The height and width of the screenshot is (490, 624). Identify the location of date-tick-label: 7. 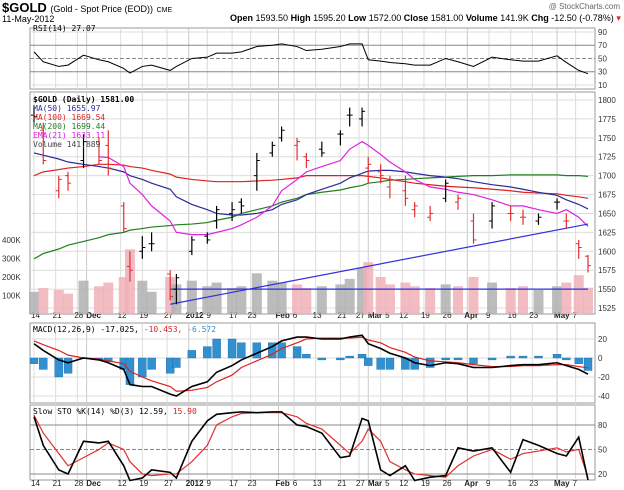
(575, 315).